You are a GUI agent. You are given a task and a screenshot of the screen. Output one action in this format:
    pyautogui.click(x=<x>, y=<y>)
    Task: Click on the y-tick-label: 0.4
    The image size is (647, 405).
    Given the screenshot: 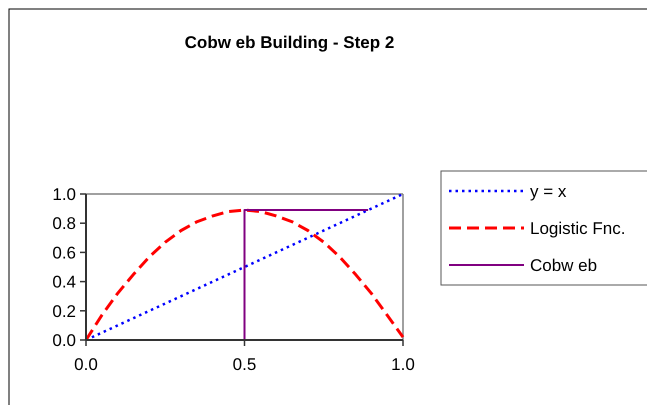 What is the action you would take?
    pyautogui.click(x=64, y=282)
    